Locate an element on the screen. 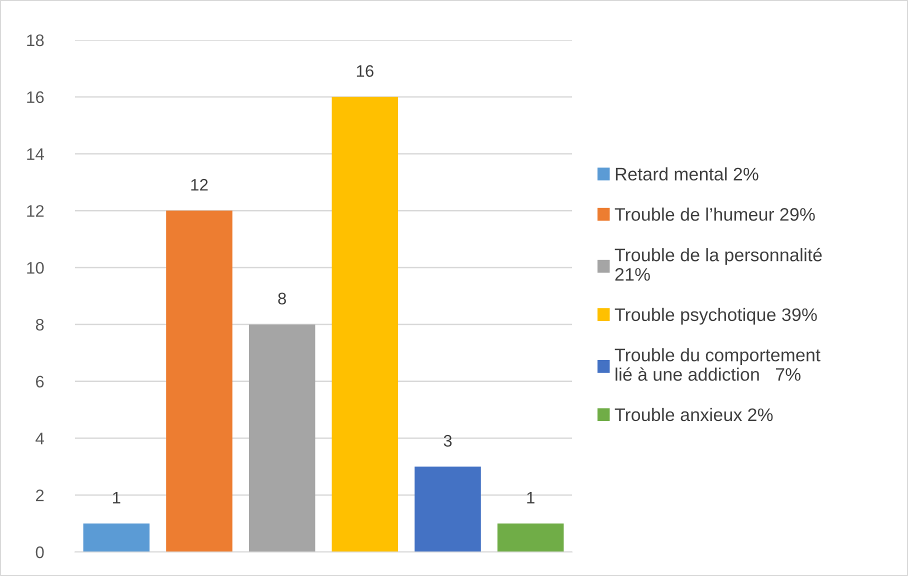  y-tick-label: 10 is located at coordinates (35, 268).